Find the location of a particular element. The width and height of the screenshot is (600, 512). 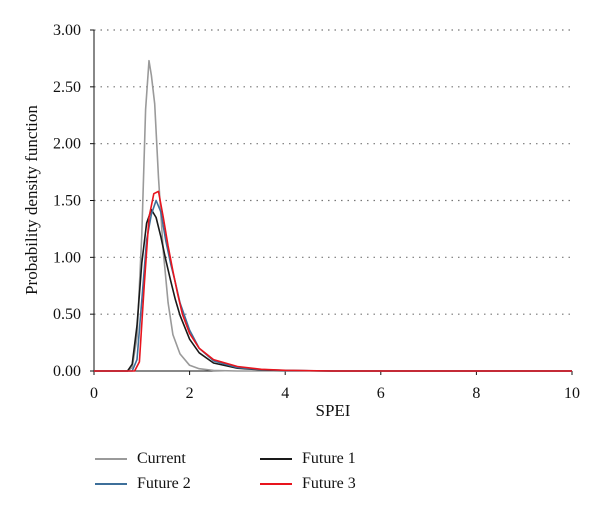

x-axis-ticks: 0 2 4 6 8 10 is located at coordinates (335, 386).